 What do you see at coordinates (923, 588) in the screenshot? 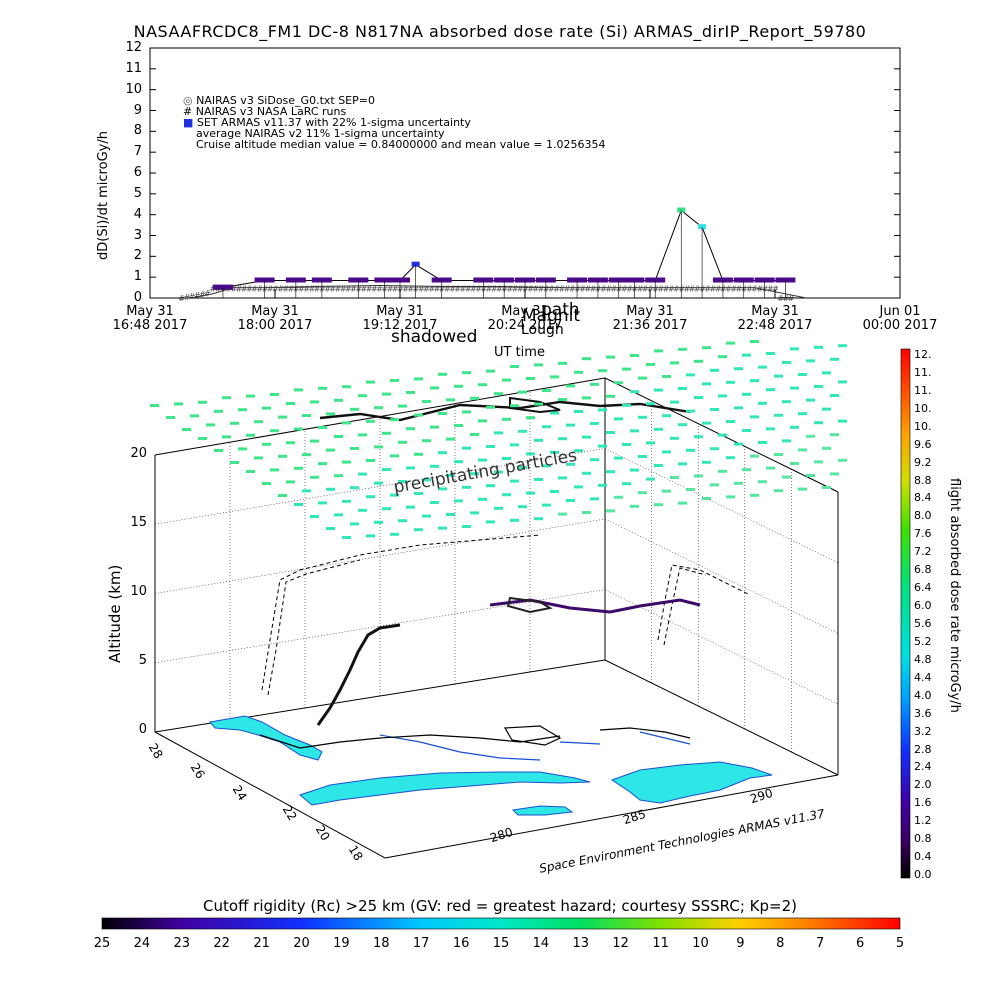
I see `colorbar-tick-label: 6.4` at bounding box center [923, 588].